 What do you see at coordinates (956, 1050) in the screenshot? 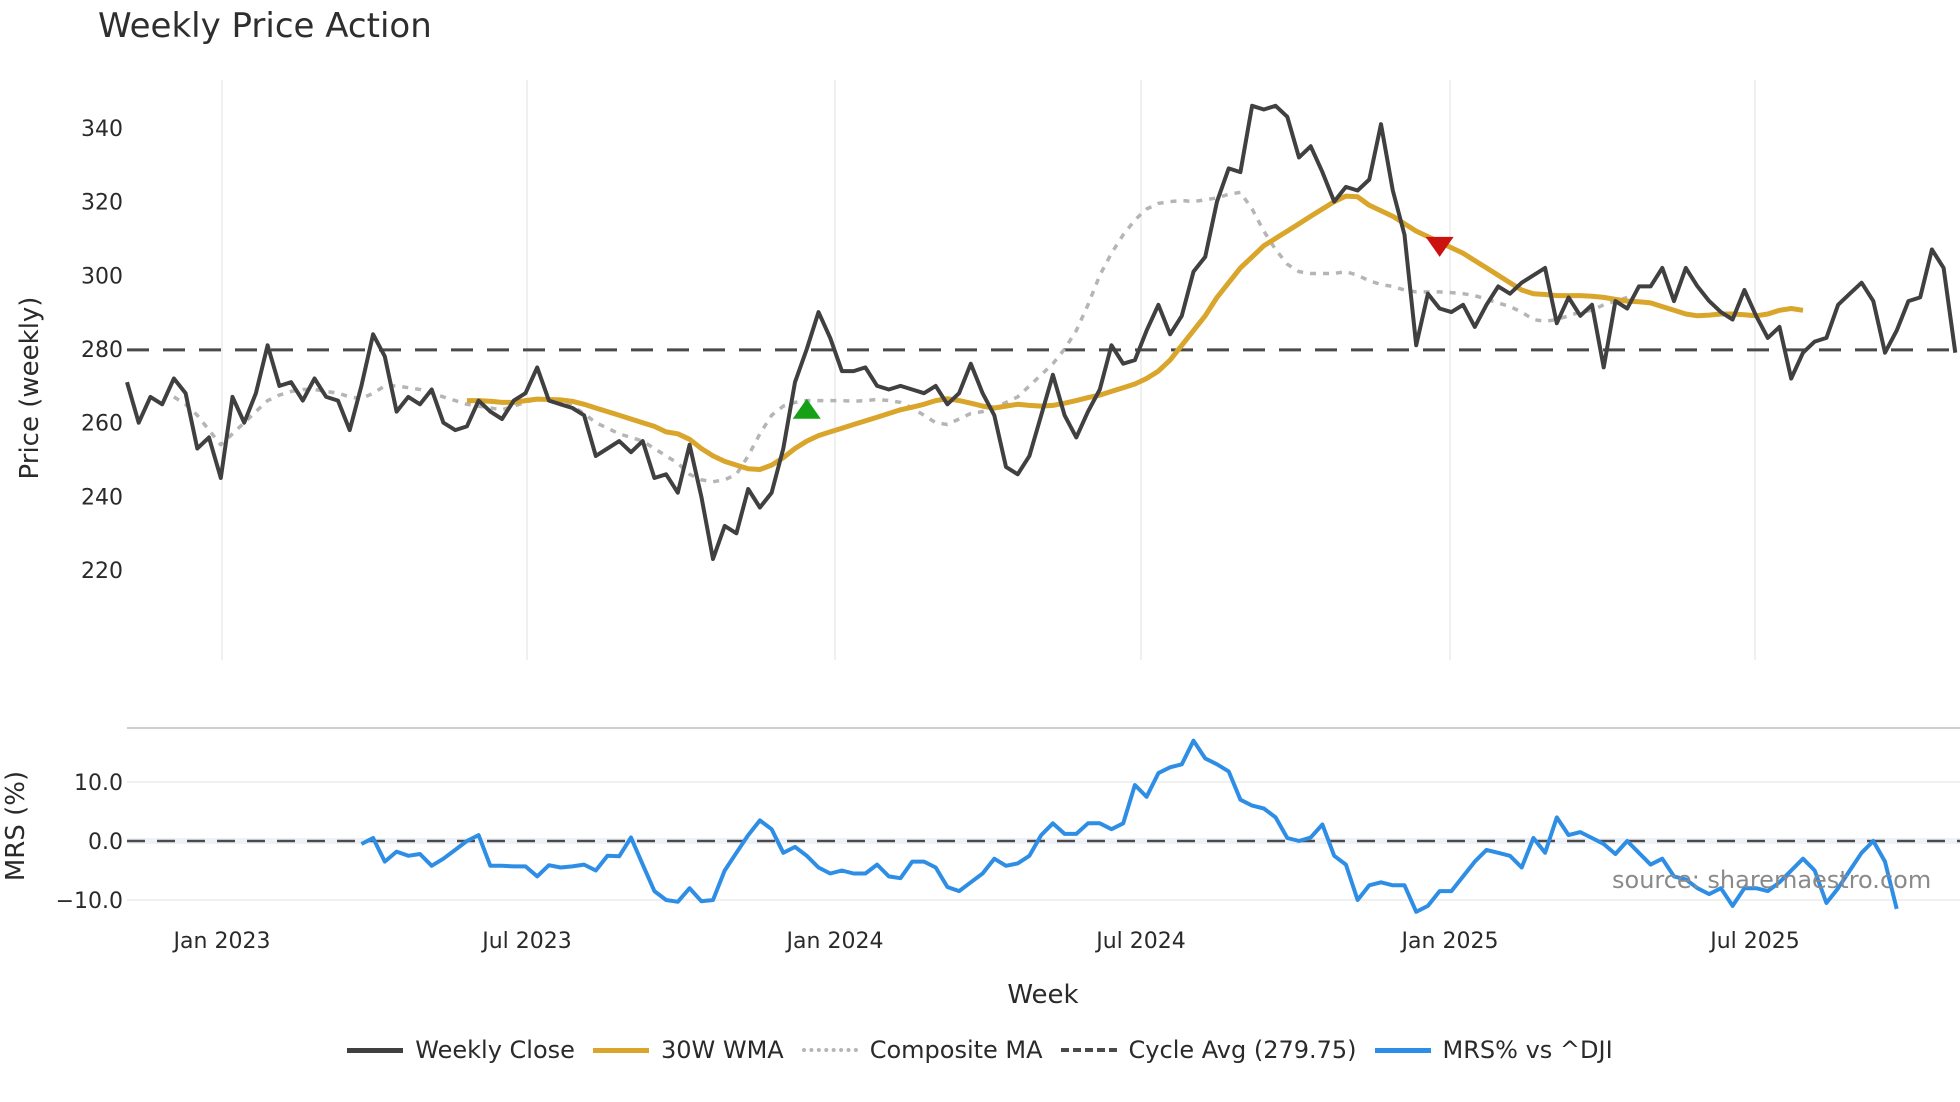
I see `legend-label: Composite MA` at bounding box center [956, 1050].